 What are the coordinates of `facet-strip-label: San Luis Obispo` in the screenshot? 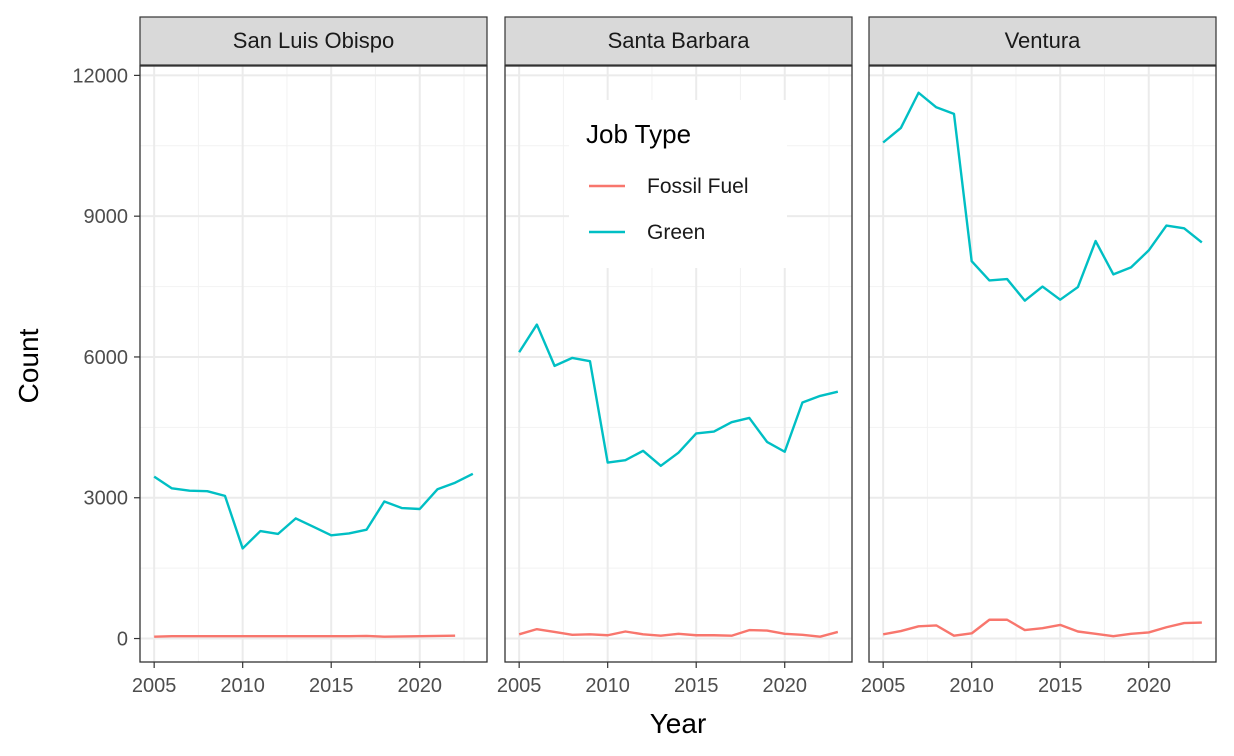 It's located at (313, 40).